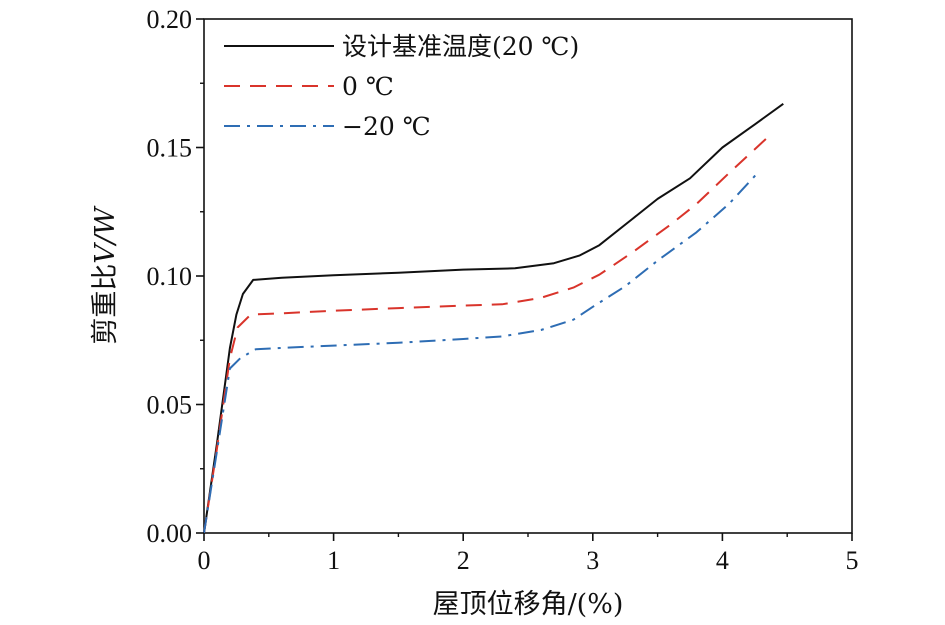  I want to click on x-axis-ticks: 0 1 2 3 4 5, so click(528, 554).